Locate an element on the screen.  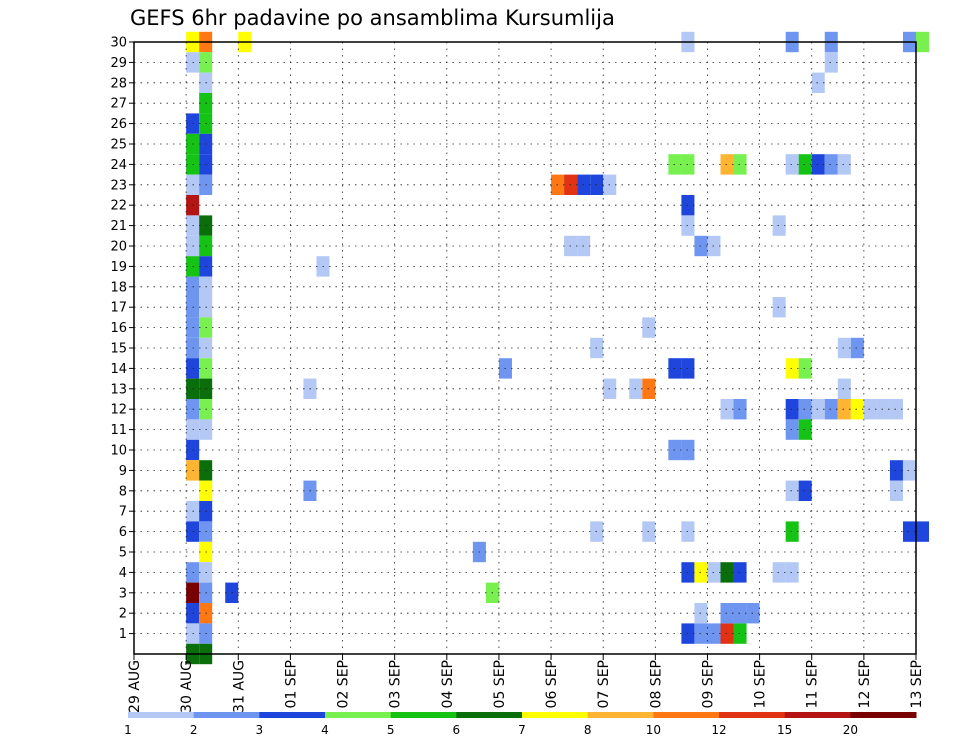
y-tick-label: 1 is located at coordinates (123, 634).